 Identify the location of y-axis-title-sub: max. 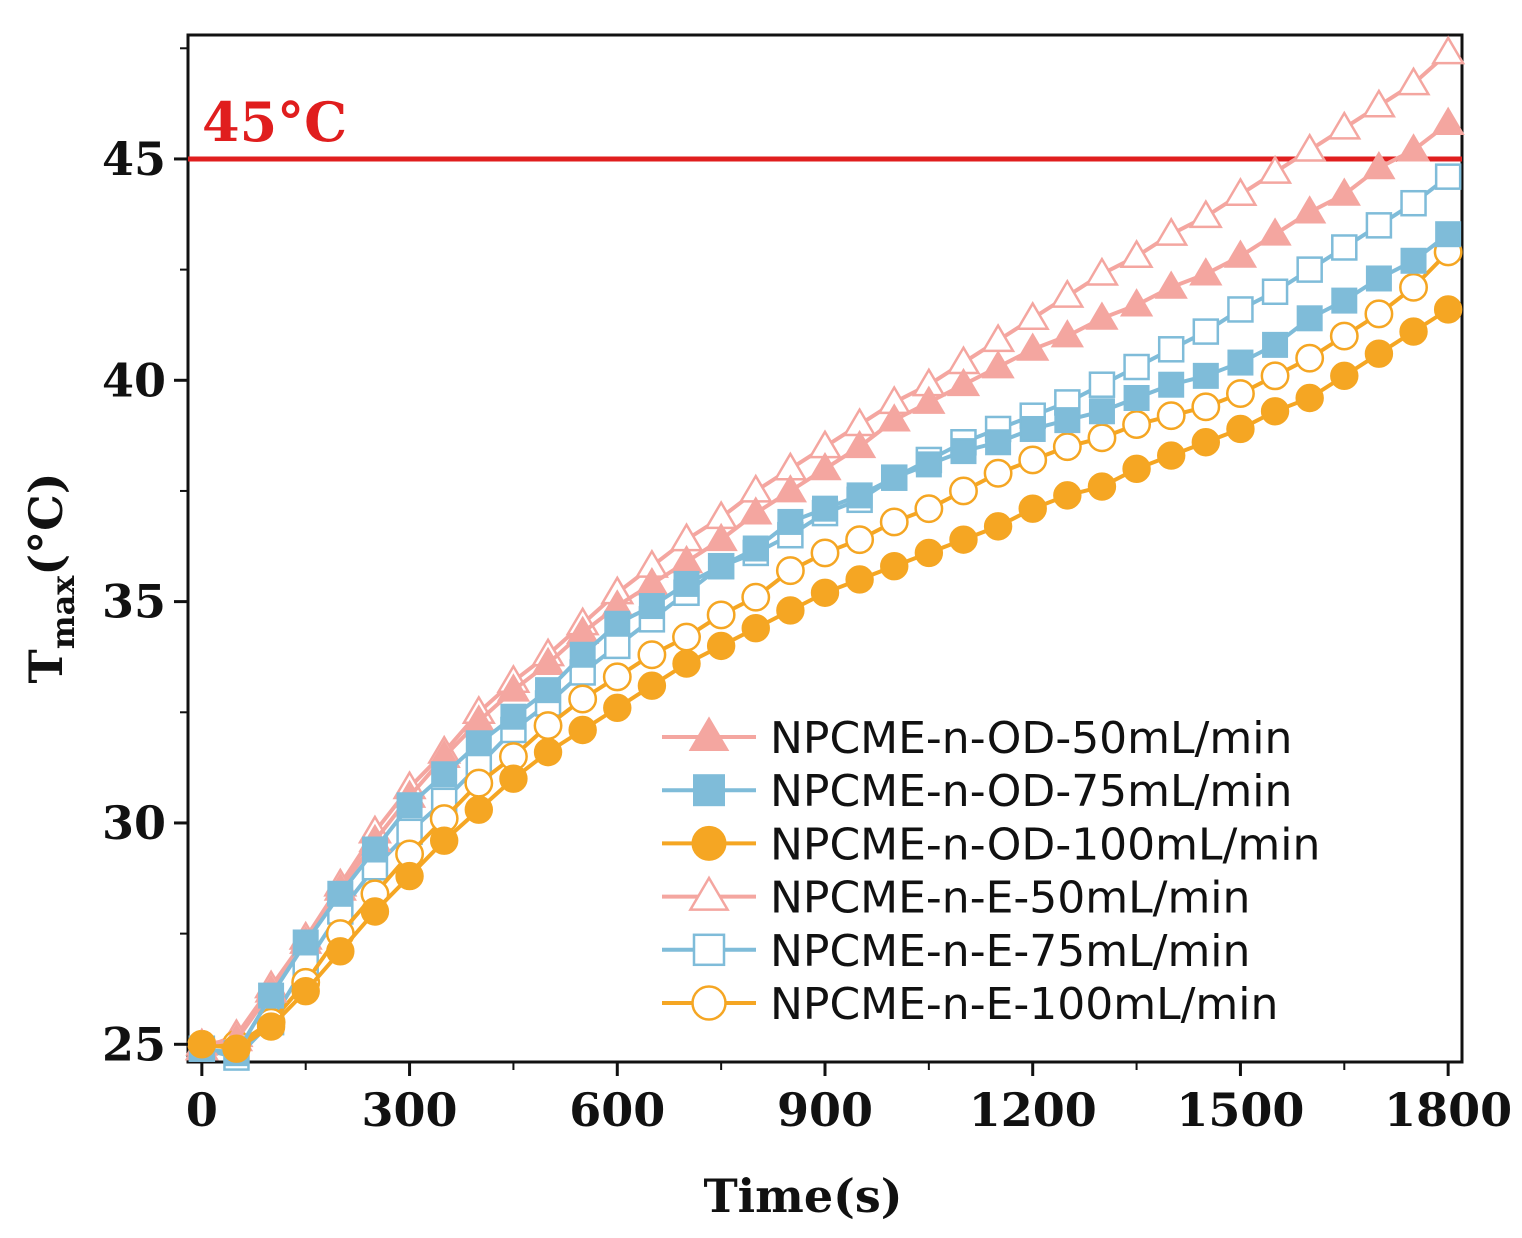
(63, 612).